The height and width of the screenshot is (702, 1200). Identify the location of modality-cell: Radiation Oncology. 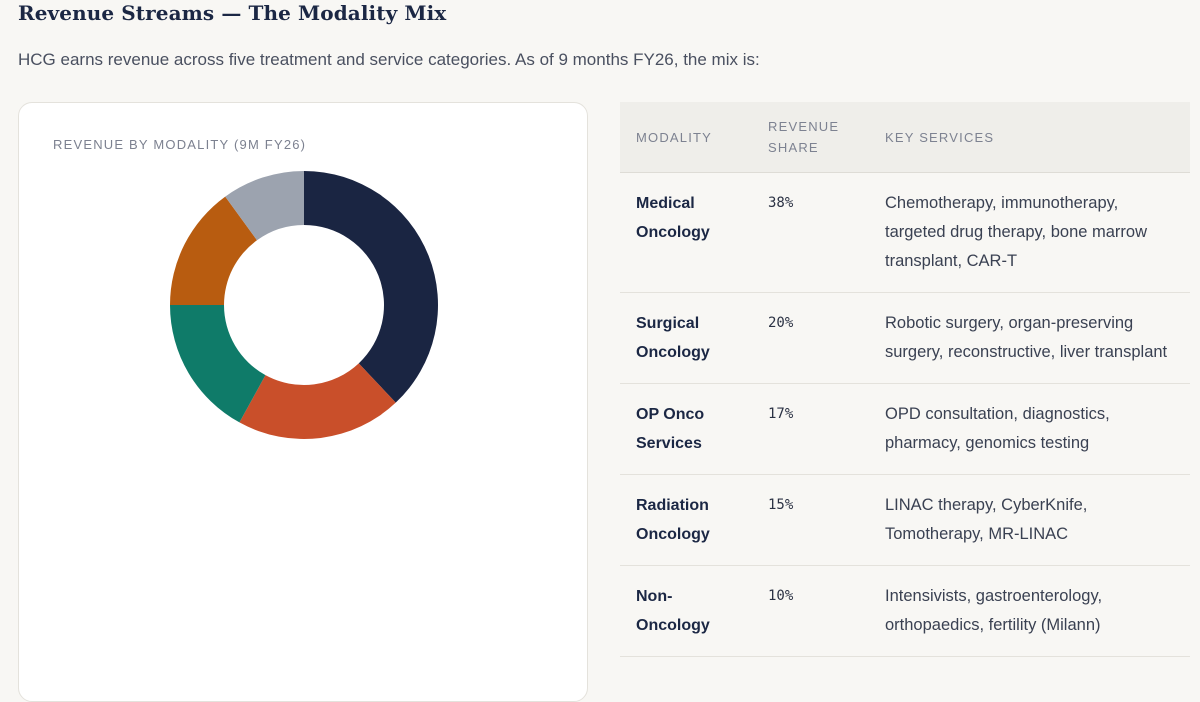
(686, 520).